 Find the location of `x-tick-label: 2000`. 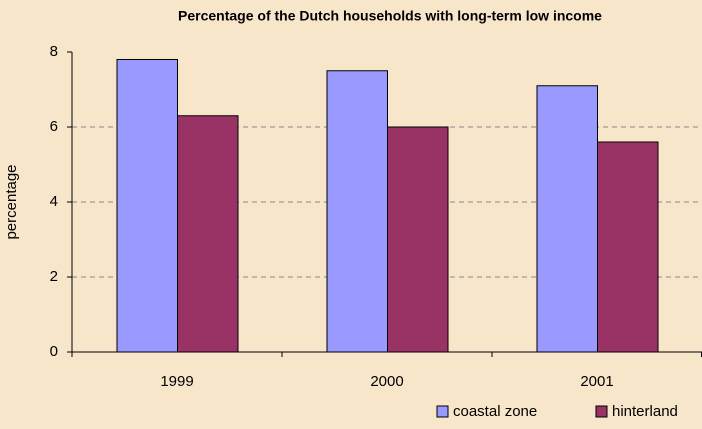

x-tick-label: 2000 is located at coordinates (386, 381).